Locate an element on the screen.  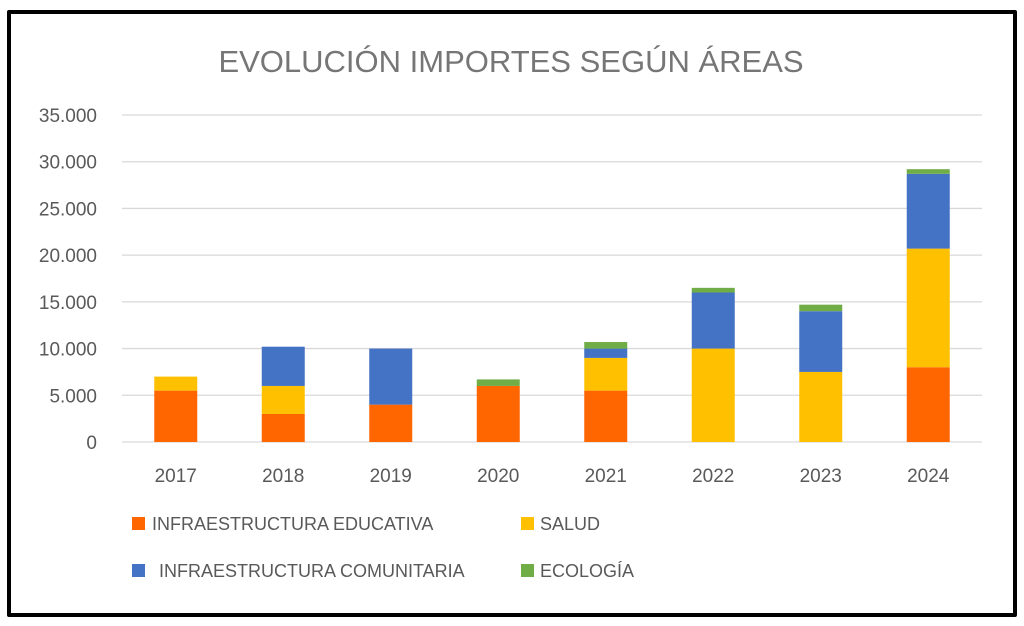
x-tick-label: 2020 is located at coordinates (498, 476).